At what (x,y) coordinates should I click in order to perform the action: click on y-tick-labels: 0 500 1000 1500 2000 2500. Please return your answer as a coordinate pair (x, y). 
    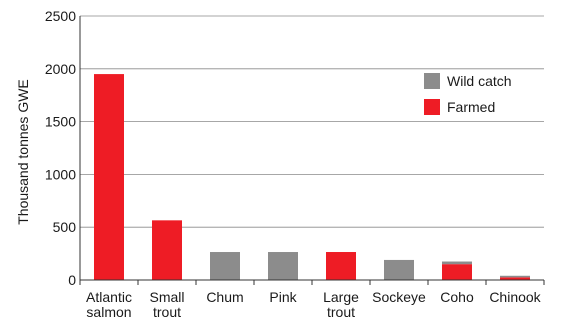
    Looking at the image, I should click on (60, 148).